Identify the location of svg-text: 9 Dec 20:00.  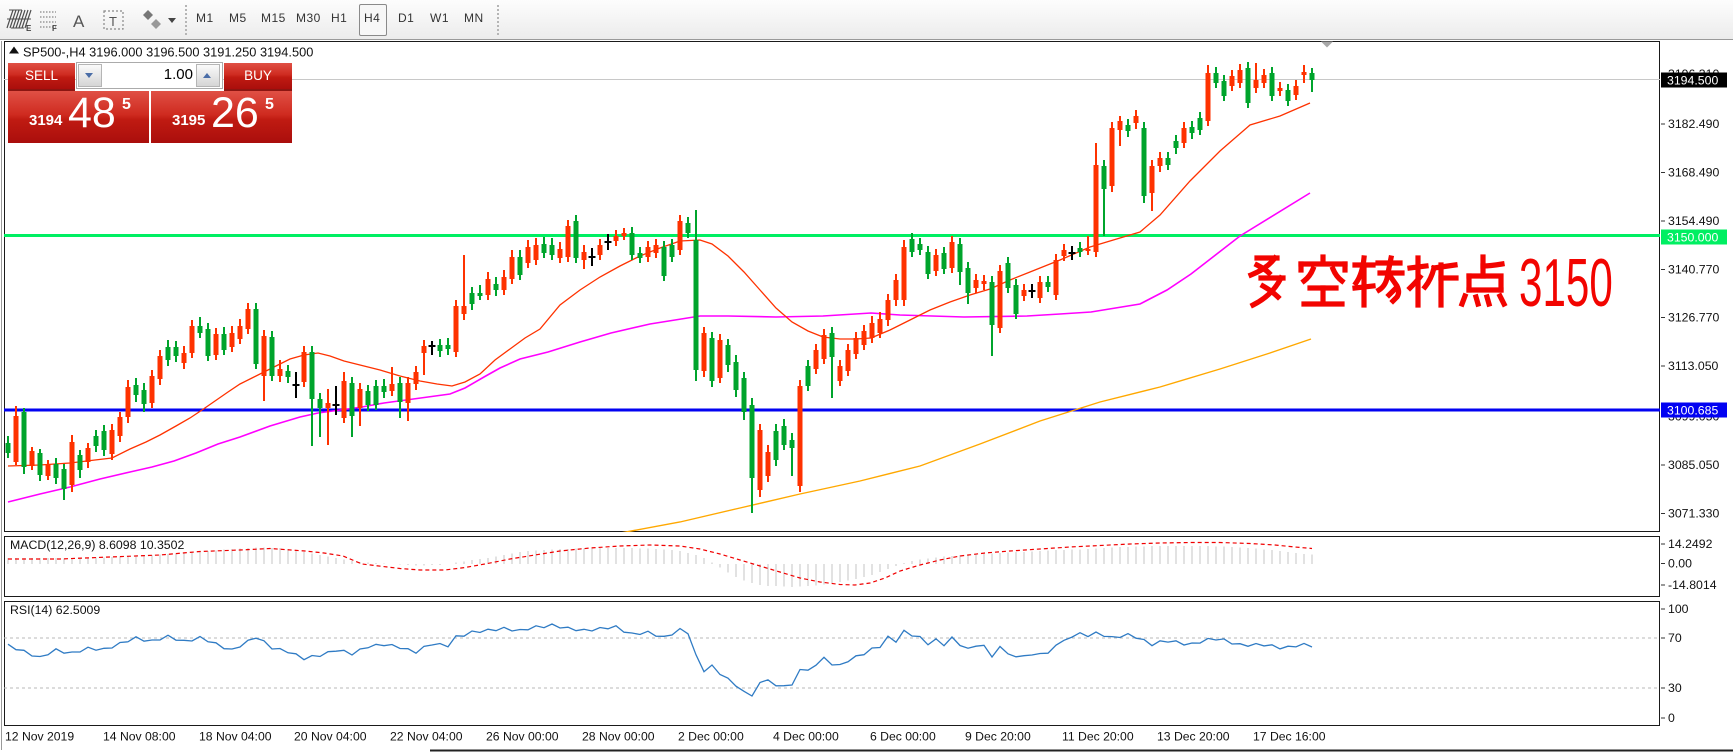
(998, 737).